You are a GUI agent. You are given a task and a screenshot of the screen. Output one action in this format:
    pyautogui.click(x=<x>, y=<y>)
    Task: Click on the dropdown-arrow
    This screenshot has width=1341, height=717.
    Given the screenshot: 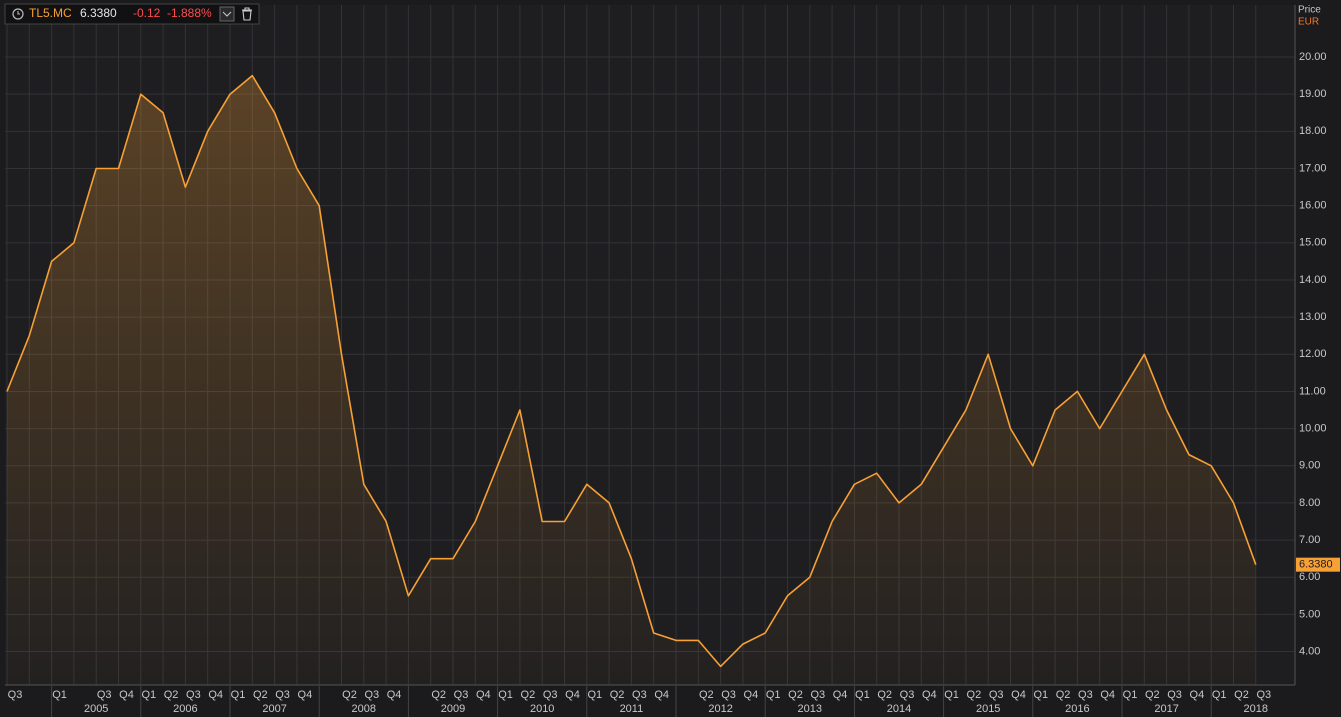 What is the action you would take?
    pyautogui.click(x=227, y=14)
    